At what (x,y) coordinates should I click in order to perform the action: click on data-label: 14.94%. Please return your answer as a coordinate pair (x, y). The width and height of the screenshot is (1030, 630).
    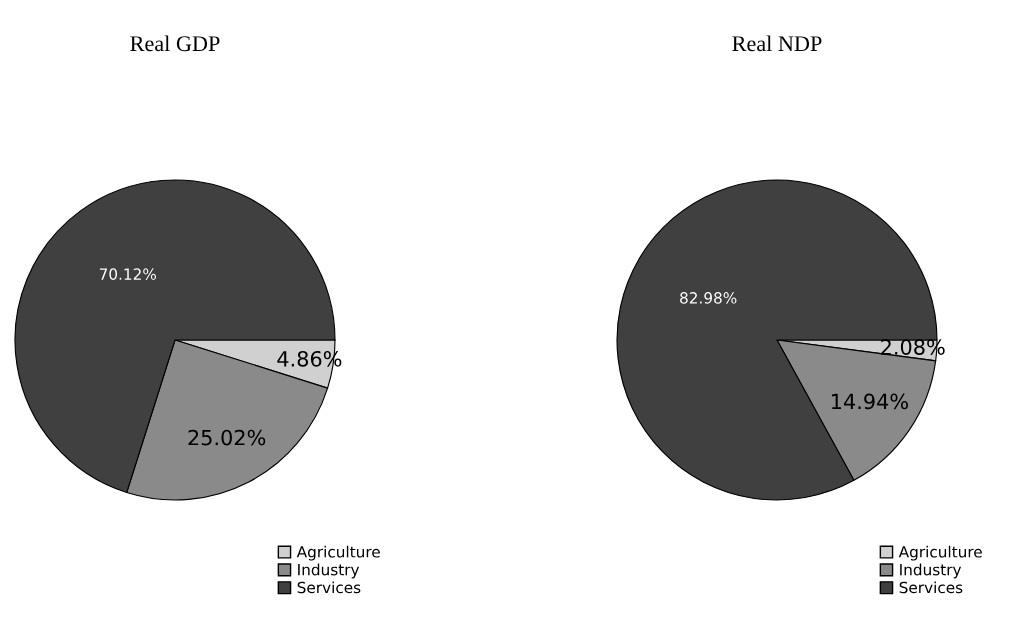
    Looking at the image, I should click on (870, 401).